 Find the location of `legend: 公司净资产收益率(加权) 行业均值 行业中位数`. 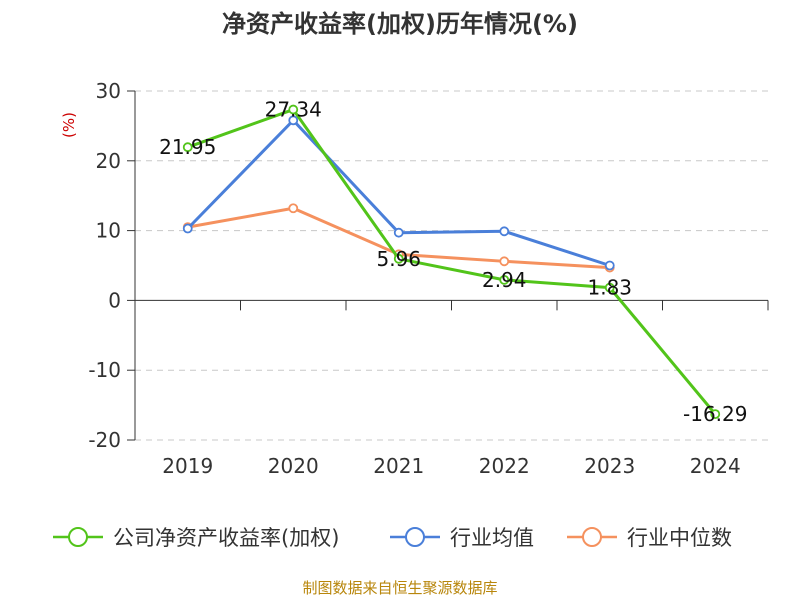

legend: 公司净资产收益率(加权) 行业均值 行业中位数 is located at coordinates (392, 538).